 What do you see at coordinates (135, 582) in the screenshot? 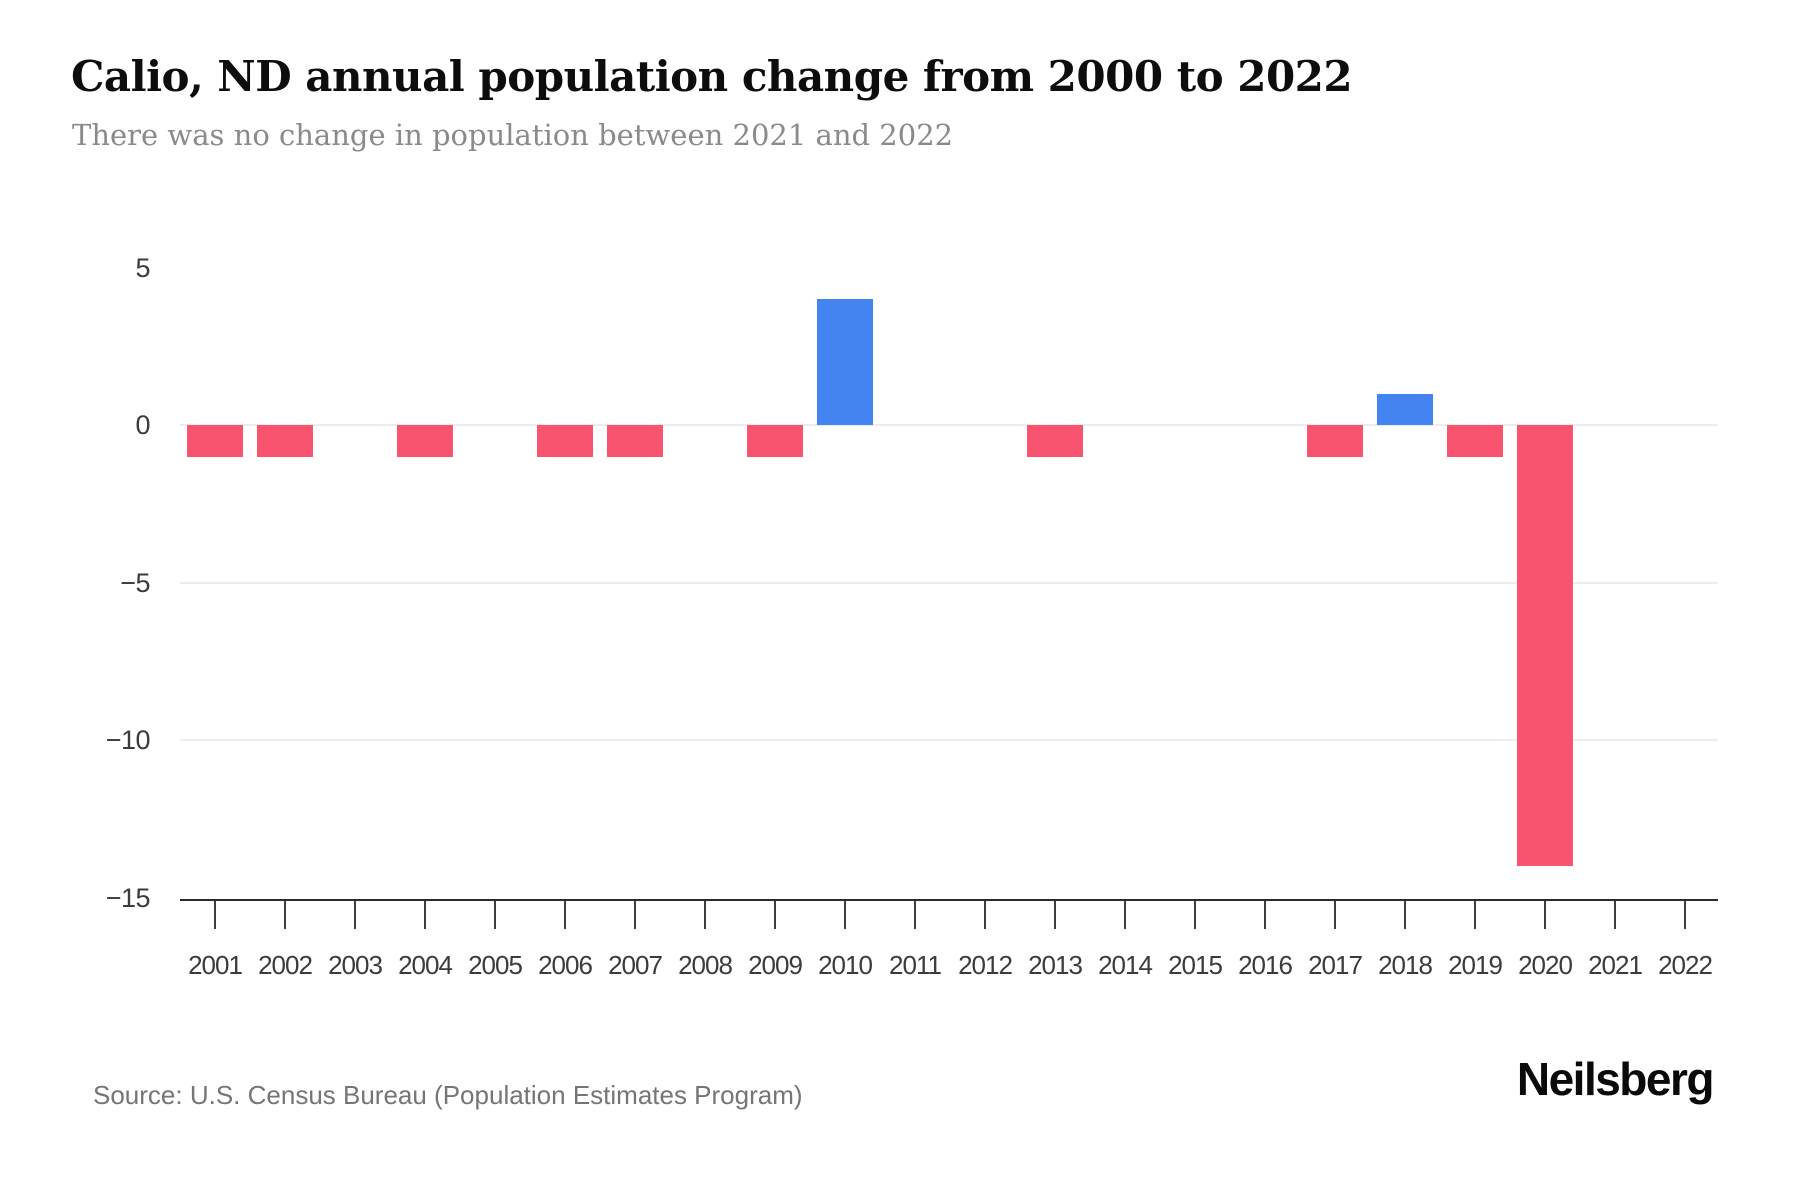
I see `y-axis-label: −5` at bounding box center [135, 582].